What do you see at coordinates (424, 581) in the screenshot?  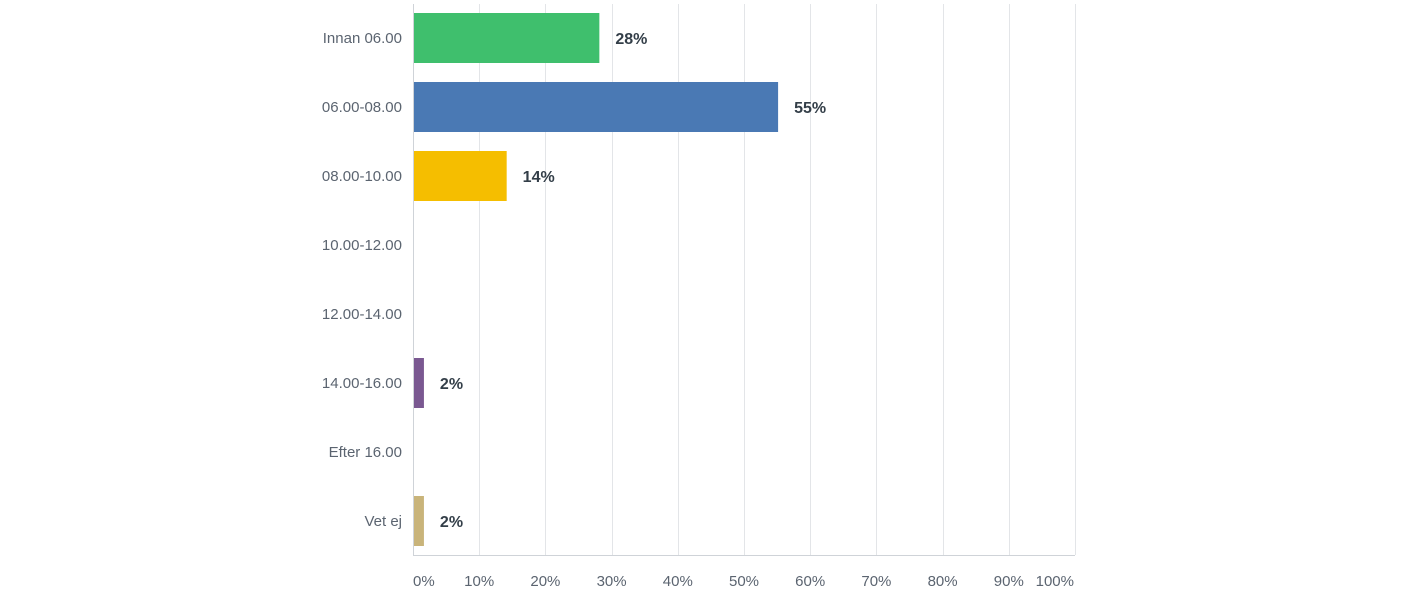 I see `x-tick-label: 0%` at bounding box center [424, 581].